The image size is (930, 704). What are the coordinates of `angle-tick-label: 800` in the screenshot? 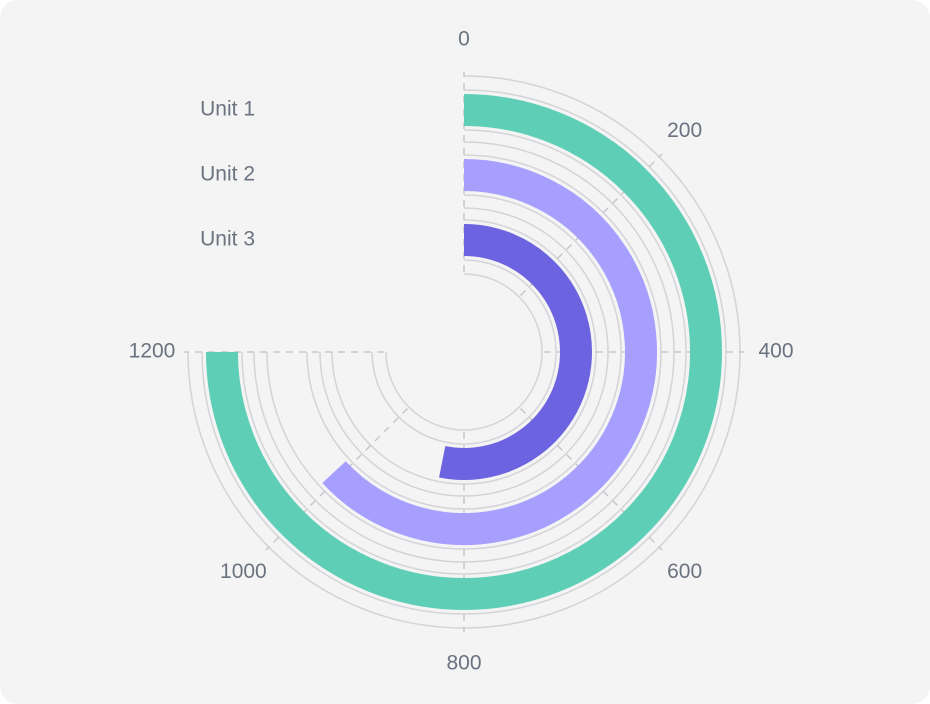 It's located at (463, 663).